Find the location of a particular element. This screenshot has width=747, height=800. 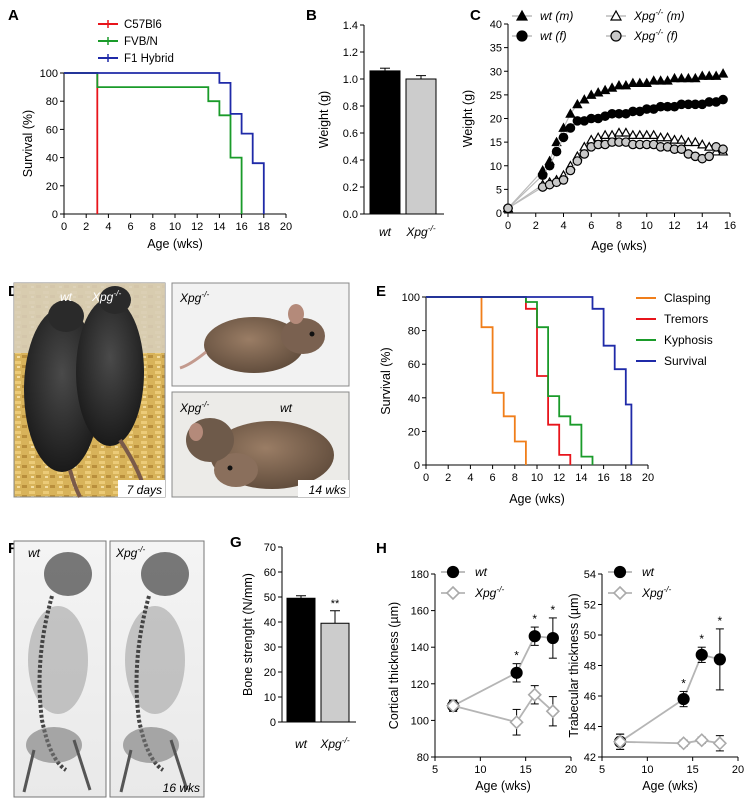

y-tick-label: 0.0 is located at coordinates (350, 215).